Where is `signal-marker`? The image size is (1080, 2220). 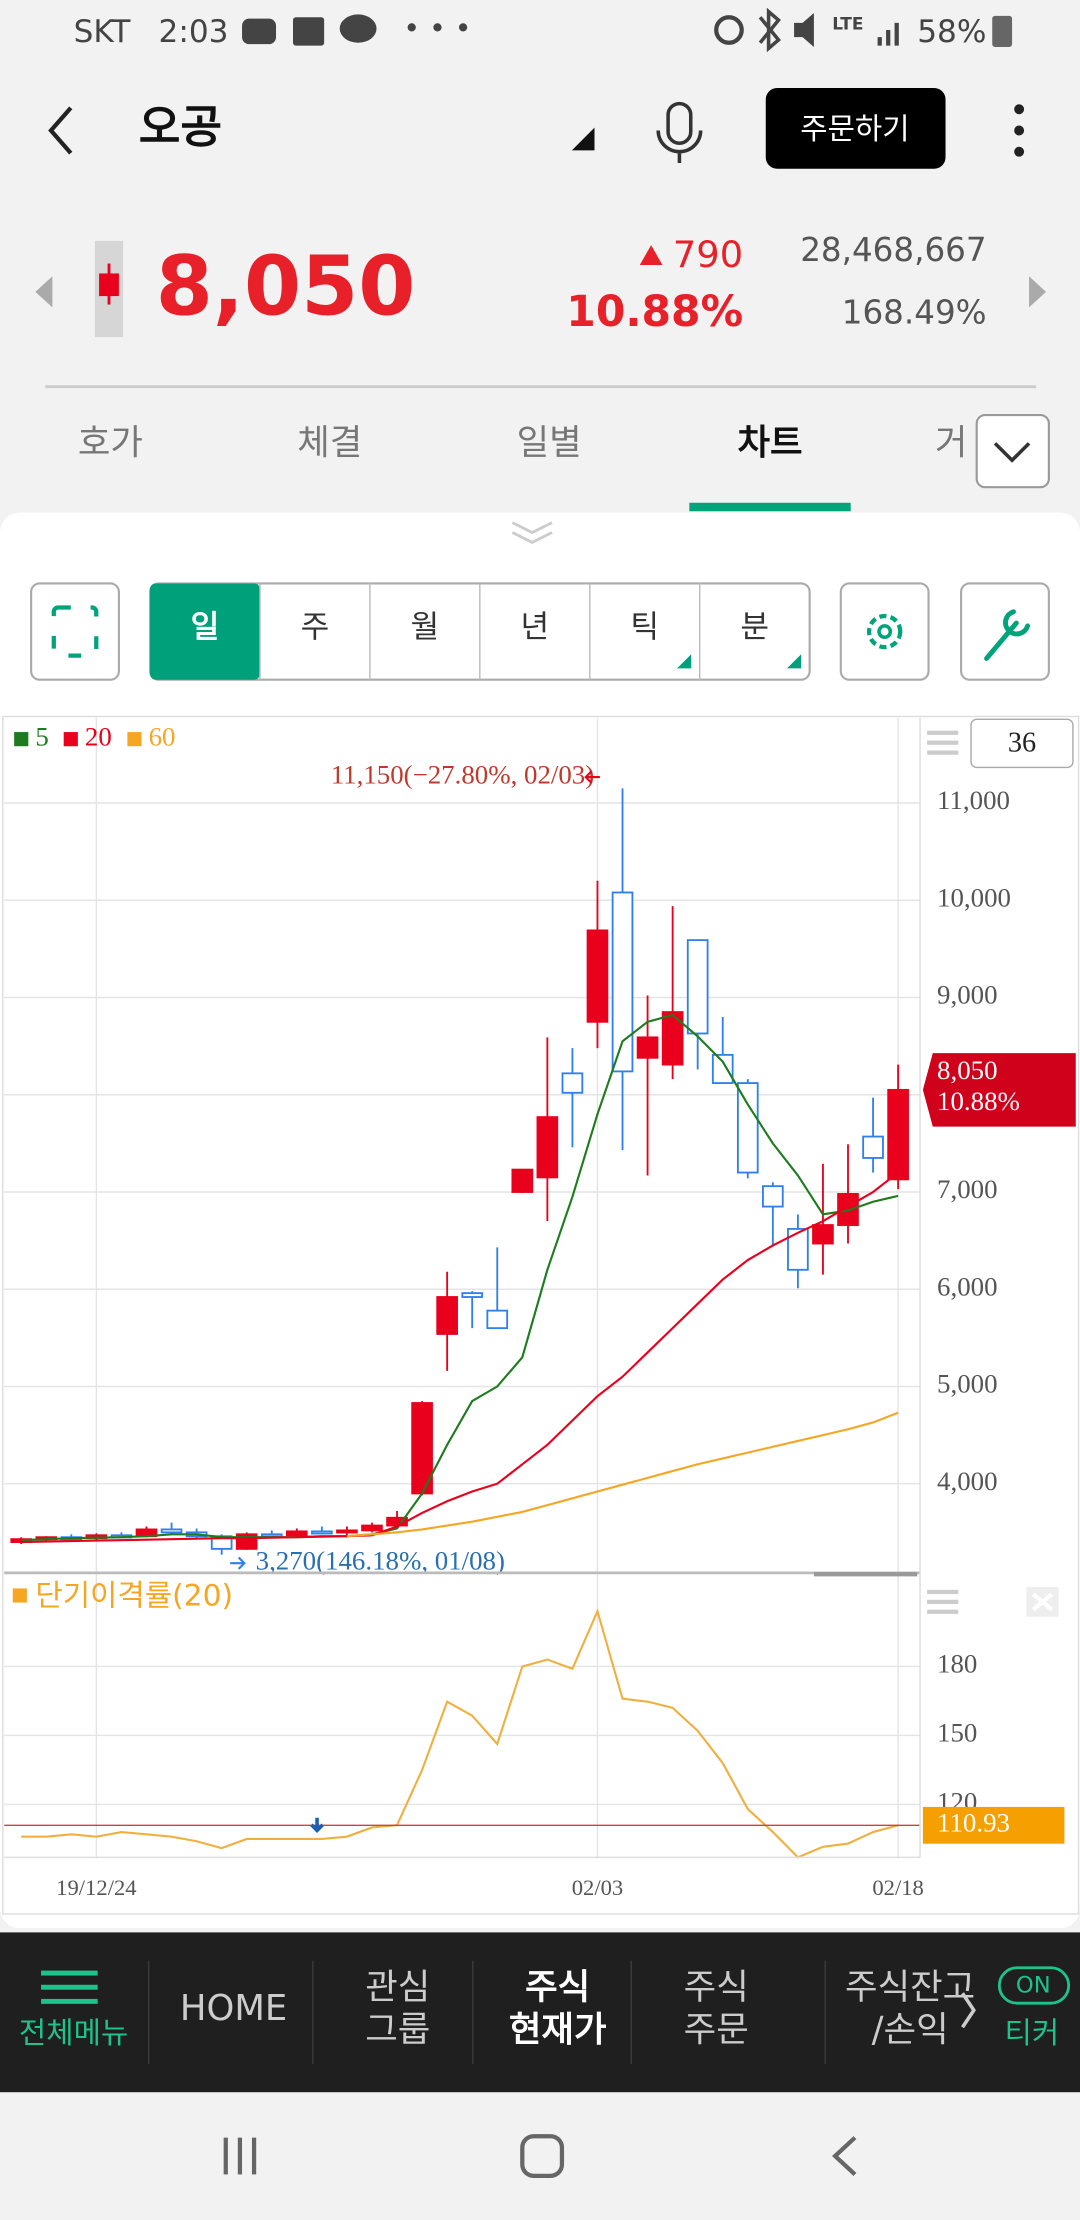 signal-marker is located at coordinates (317, 1825).